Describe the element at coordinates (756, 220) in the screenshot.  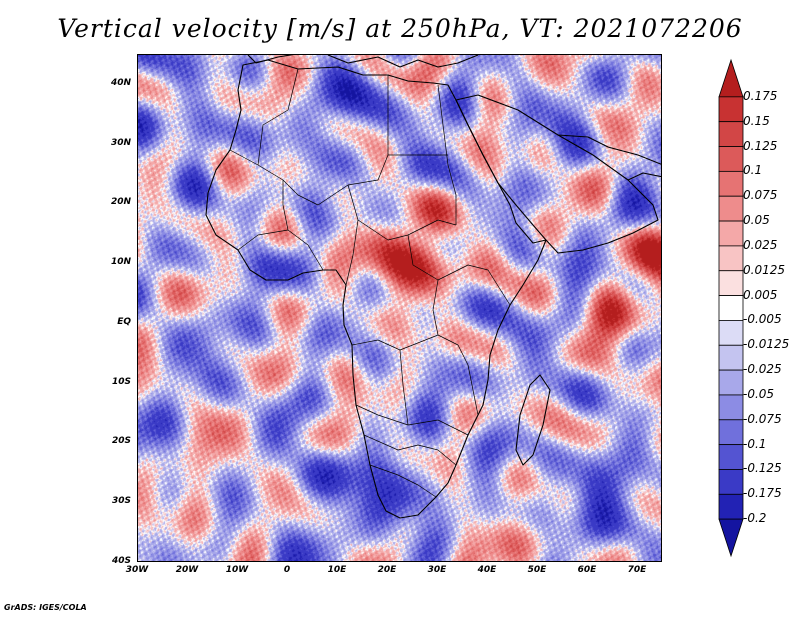
I see `colorbar-label: 0.05` at that location.